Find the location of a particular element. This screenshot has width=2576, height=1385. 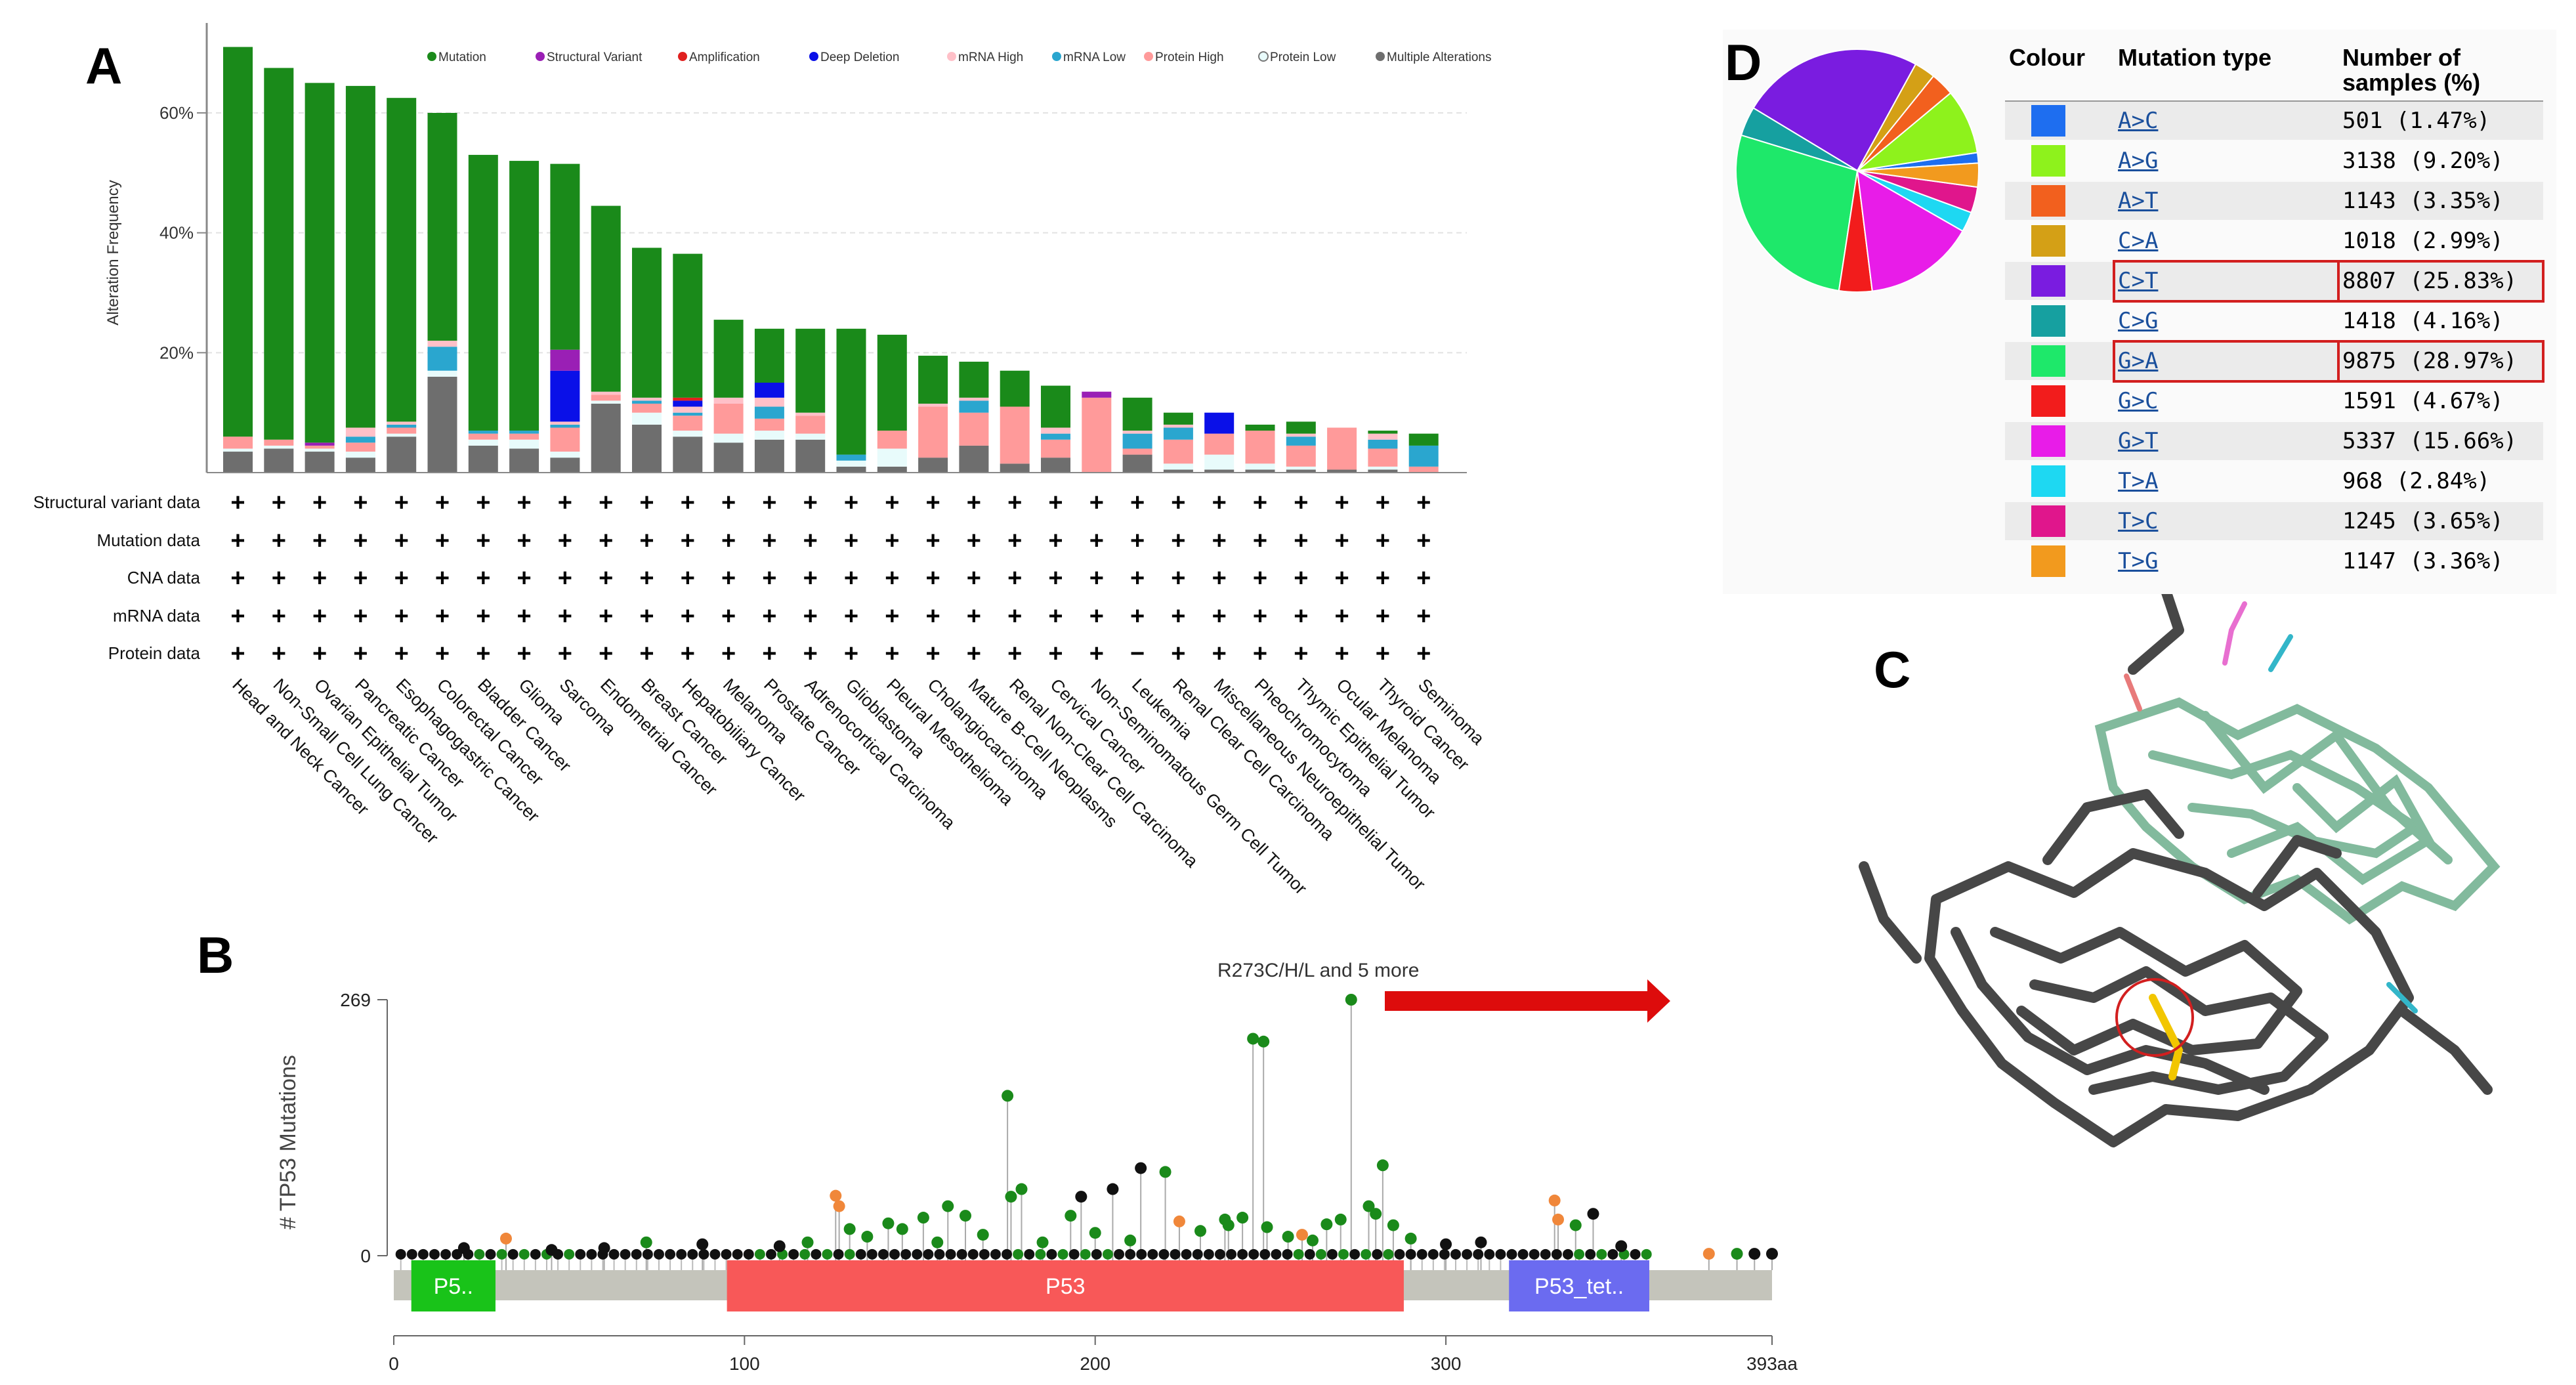

colour-header: Colour is located at coordinates (2059, 72).